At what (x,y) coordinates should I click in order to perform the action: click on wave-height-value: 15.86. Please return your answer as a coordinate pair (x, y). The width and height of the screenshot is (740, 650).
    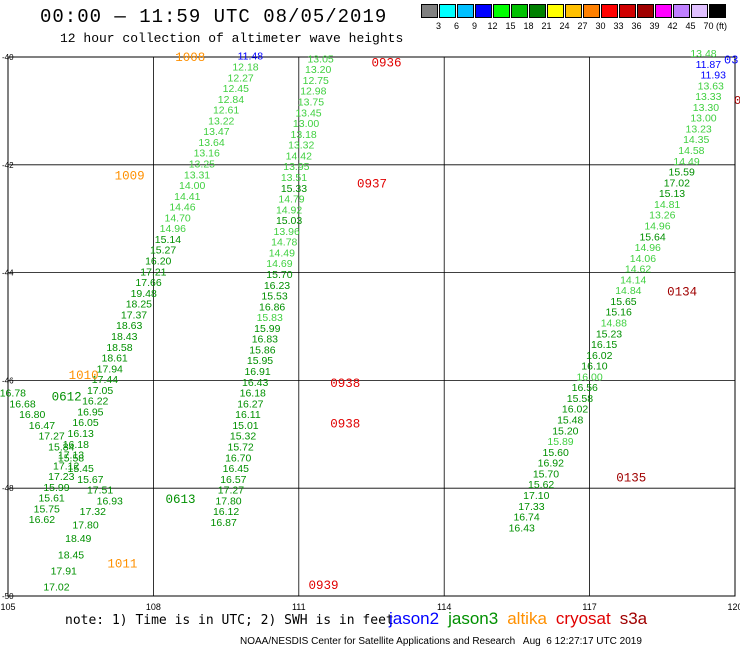
    Looking at the image, I should click on (262, 350).